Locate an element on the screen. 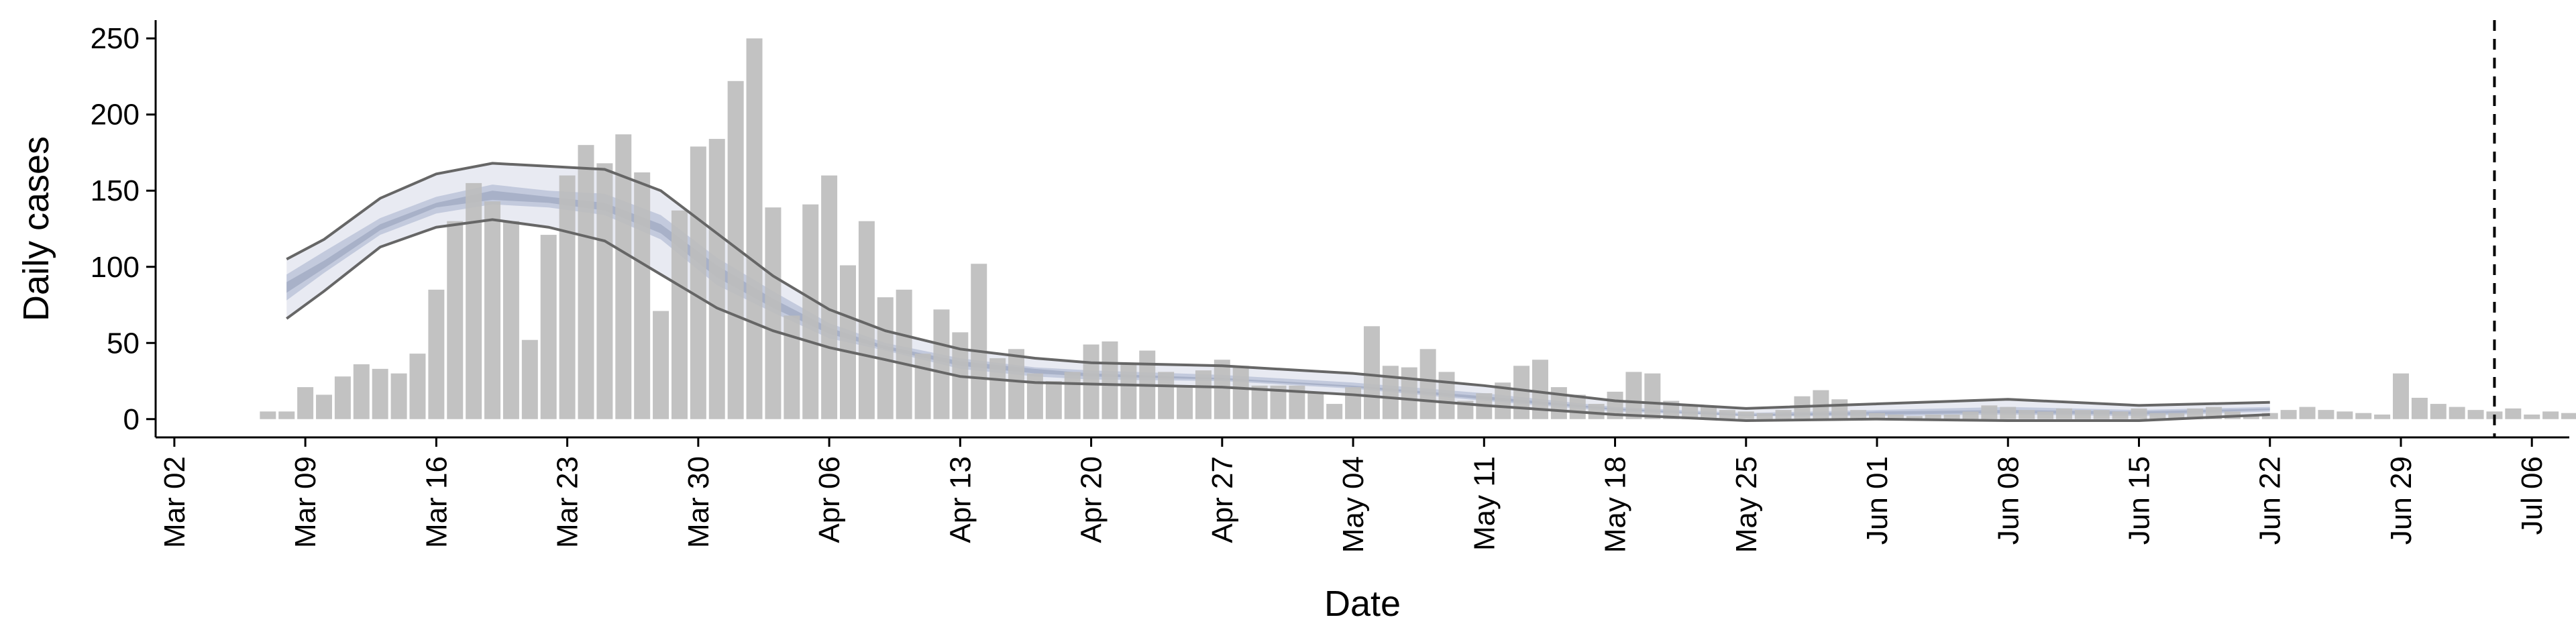 This screenshot has width=2576, height=644. x-tick-label: May 04 is located at coordinates (1353, 504).